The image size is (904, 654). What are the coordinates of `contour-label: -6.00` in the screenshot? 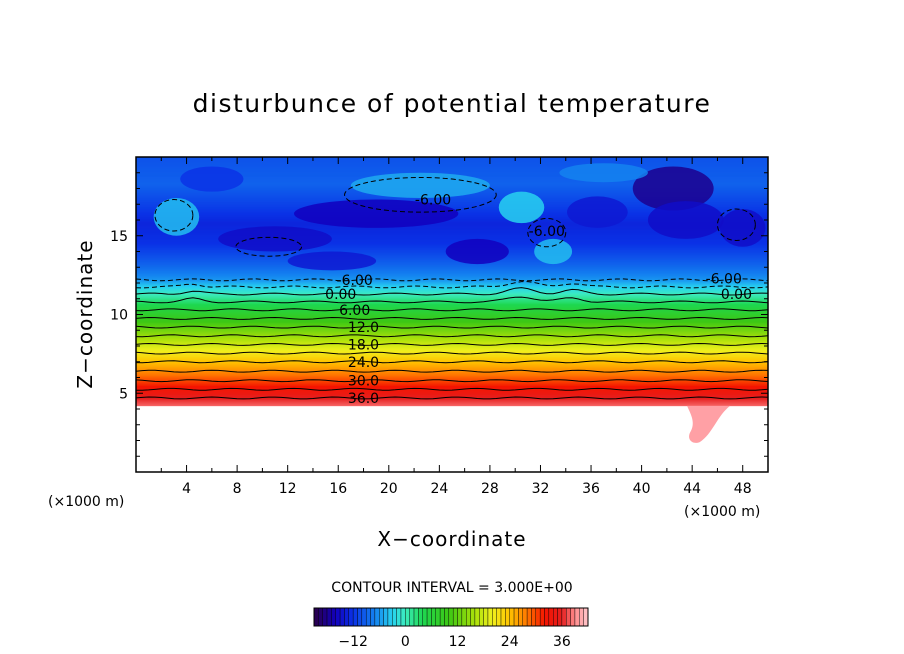 It's located at (355, 281).